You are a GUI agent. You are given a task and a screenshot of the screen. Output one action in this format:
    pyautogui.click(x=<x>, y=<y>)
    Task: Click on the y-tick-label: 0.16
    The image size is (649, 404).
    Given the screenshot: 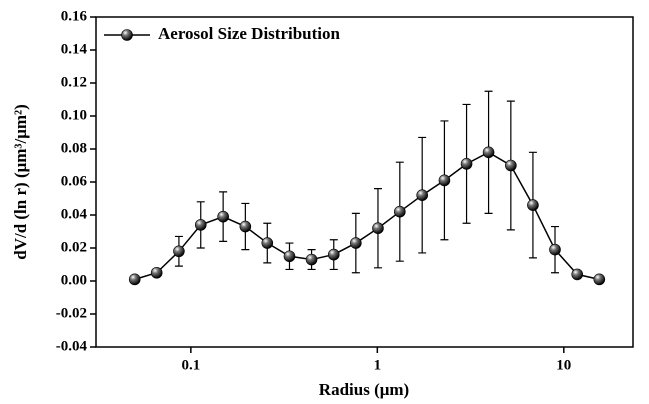 What is the action you would take?
    pyautogui.click(x=74, y=16)
    